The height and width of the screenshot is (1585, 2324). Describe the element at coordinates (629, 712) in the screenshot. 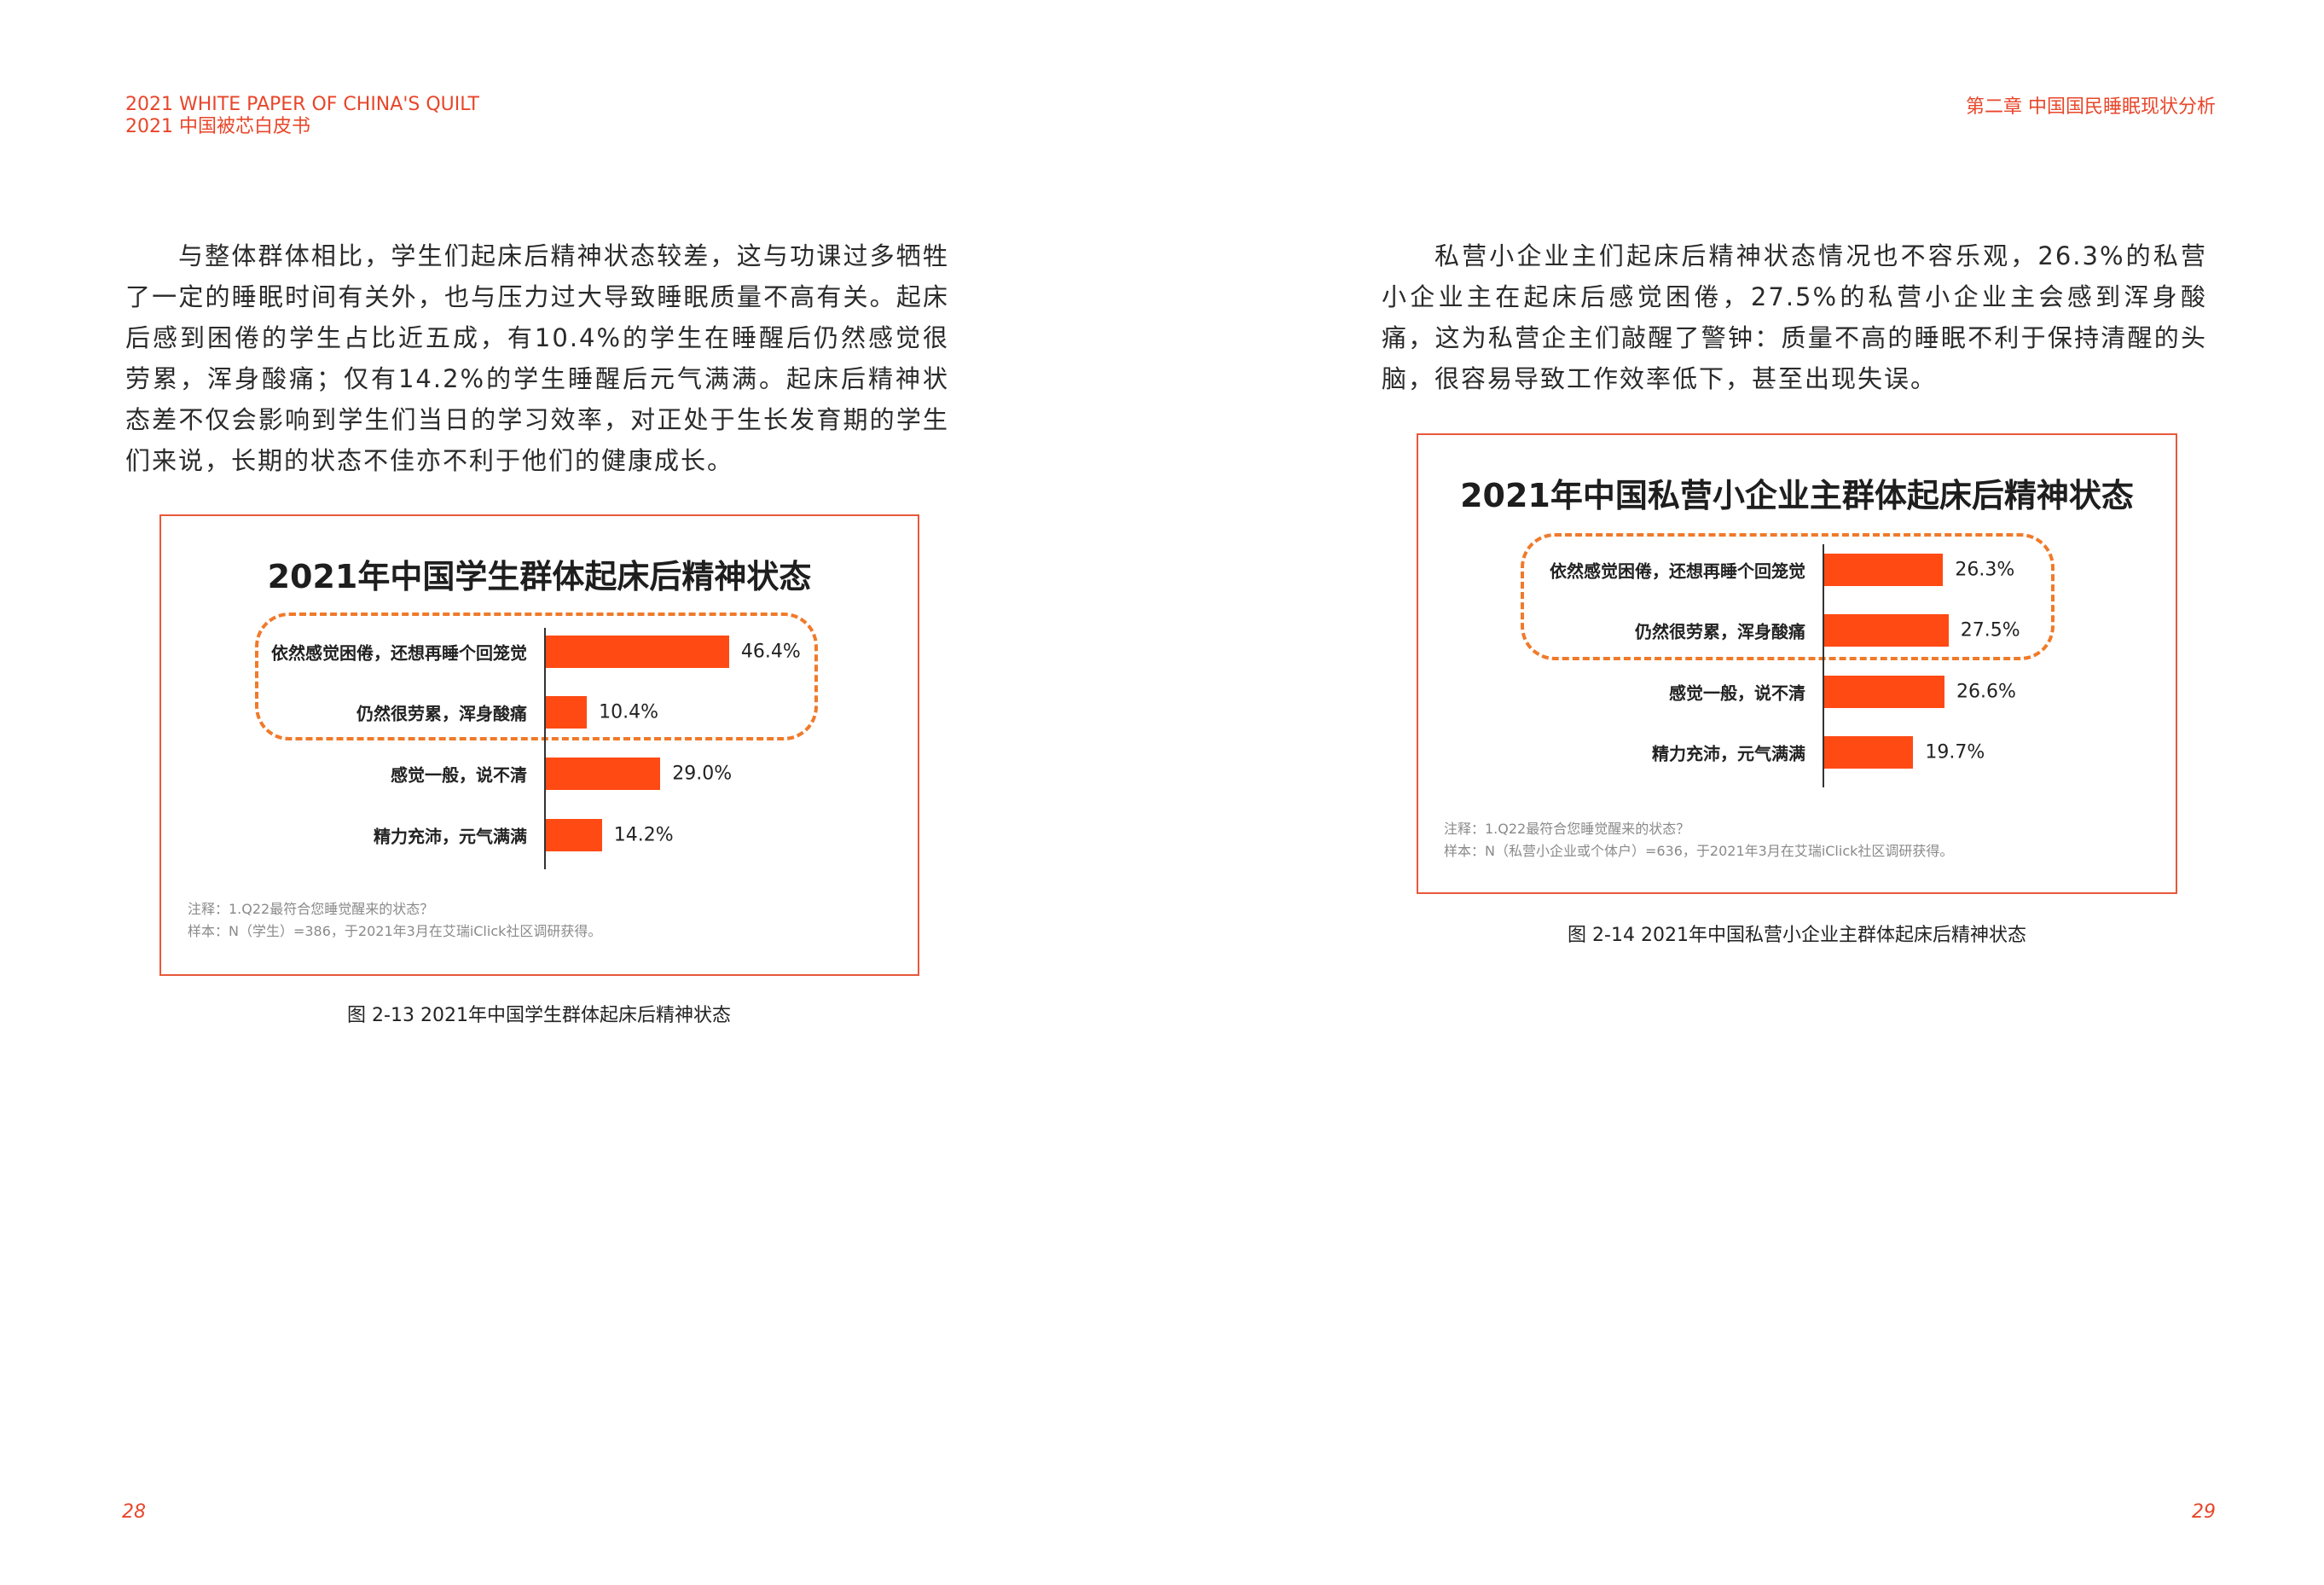

I see `value-label: 10.4%` at that location.